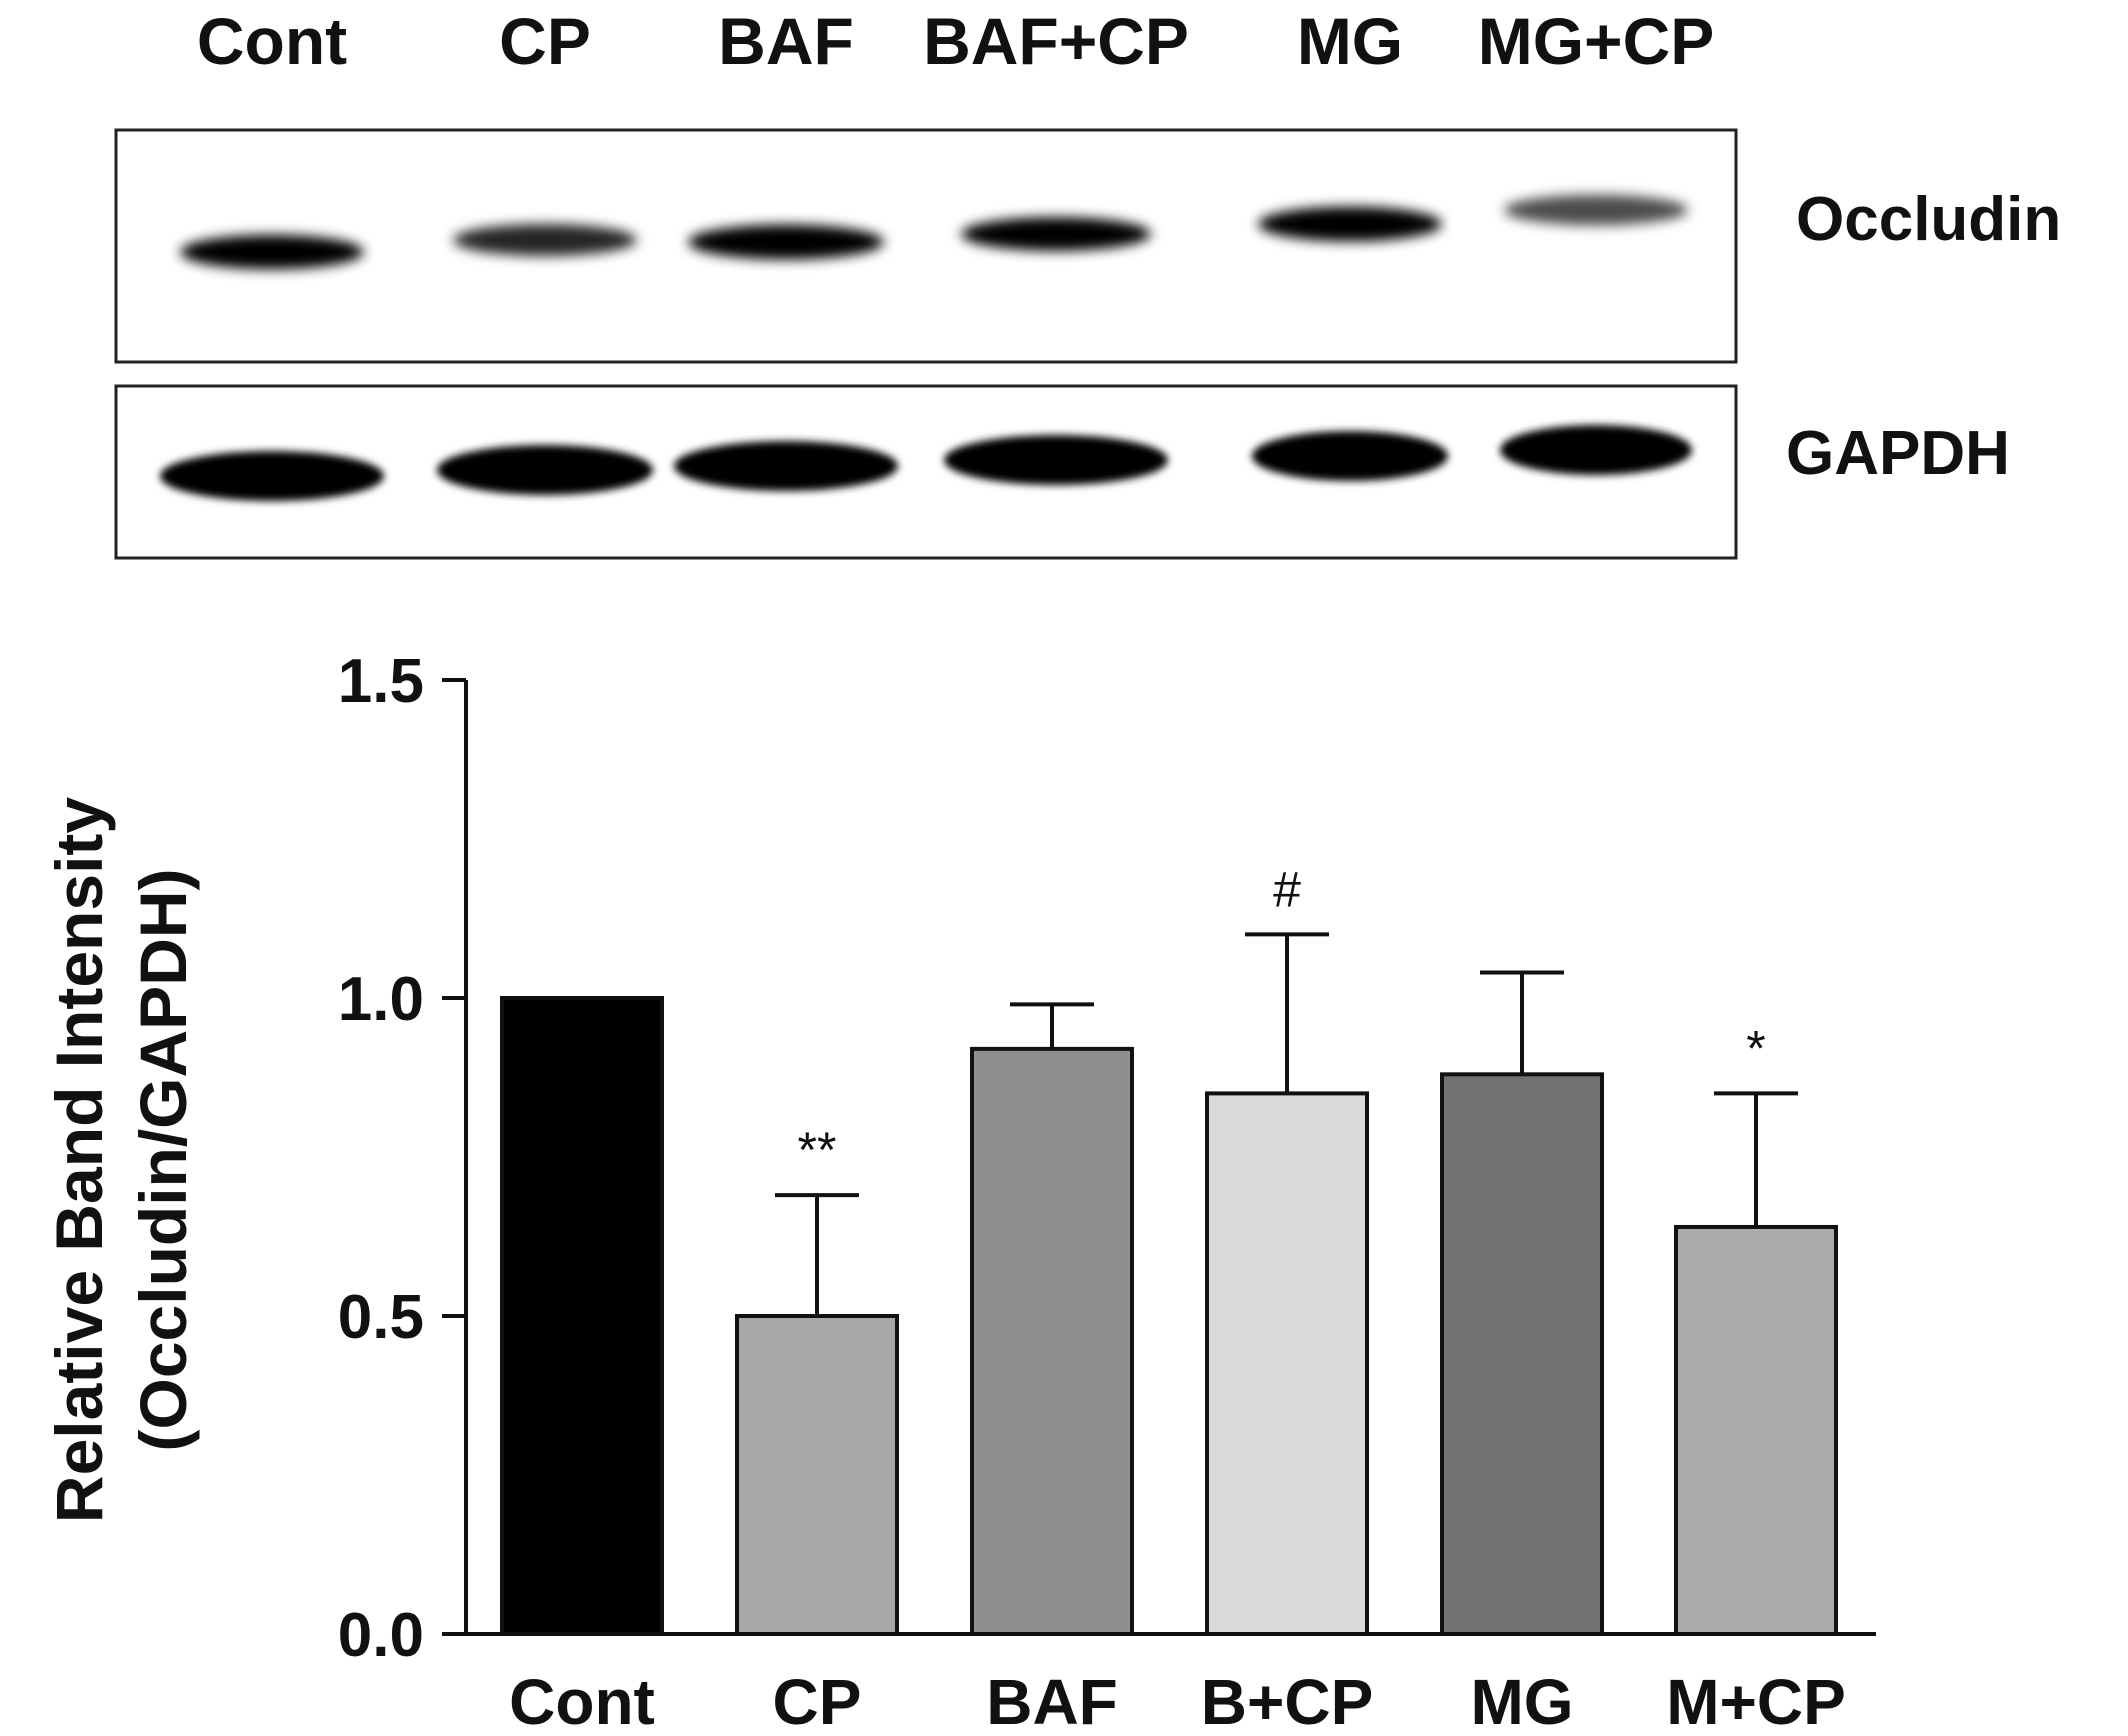 The width and height of the screenshot is (2128, 1736). What do you see at coordinates (1287, 1701) in the screenshot?
I see `x-category-label: B+CP` at bounding box center [1287, 1701].